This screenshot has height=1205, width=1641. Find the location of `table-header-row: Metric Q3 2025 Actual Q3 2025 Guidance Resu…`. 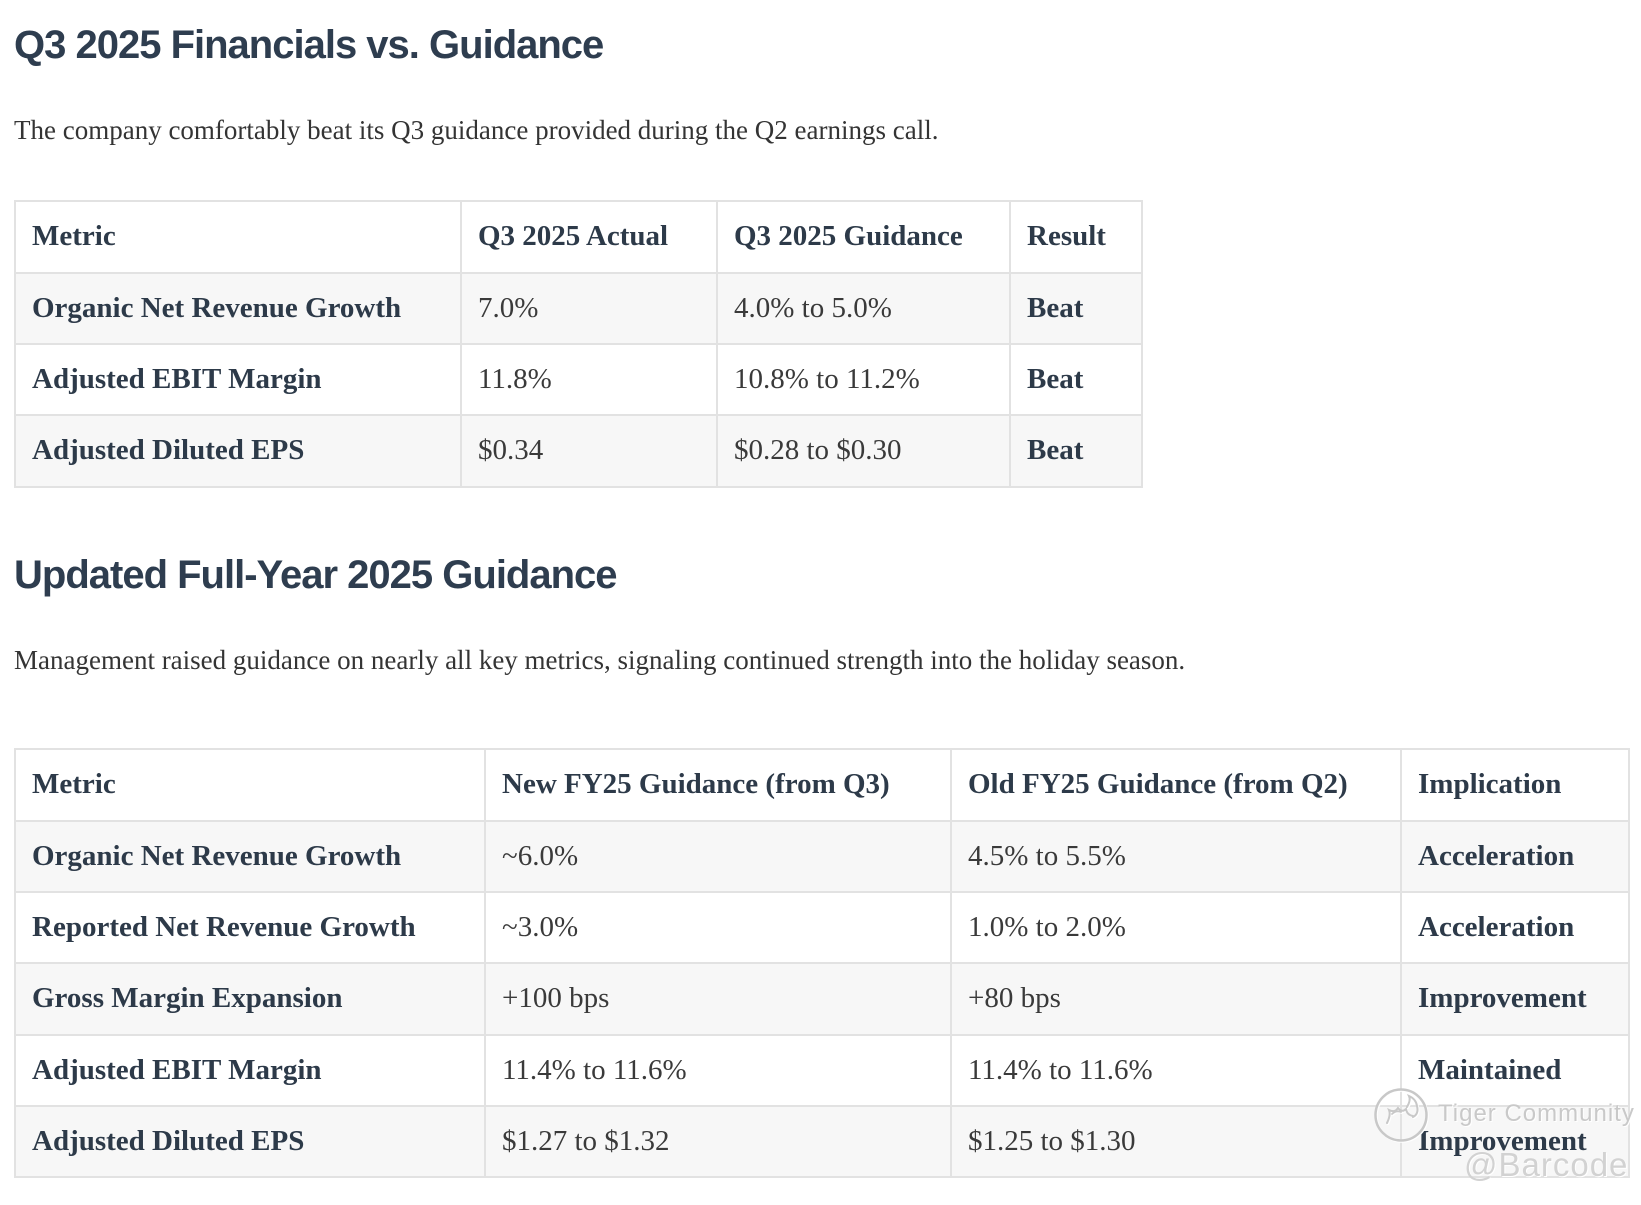

table-header-row: Metric Q3 2025 Actual Q3 2025 Guidance Resu… is located at coordinates (578, 237).